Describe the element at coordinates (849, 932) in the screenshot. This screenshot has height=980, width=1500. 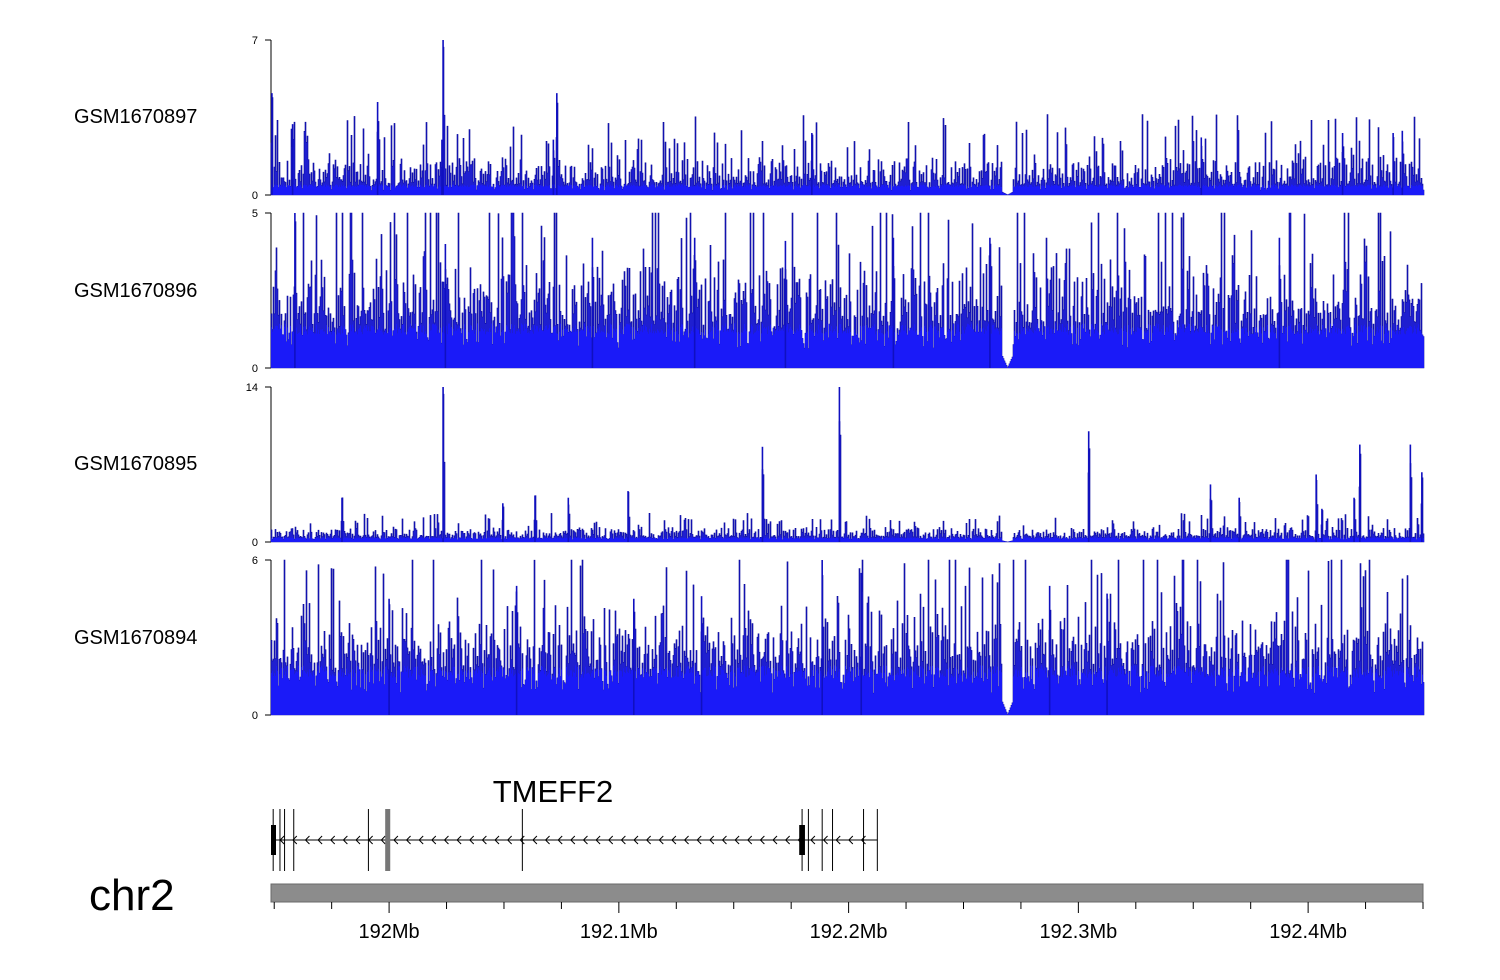
I see `x-tick-label: 192.2Mb` at that location.